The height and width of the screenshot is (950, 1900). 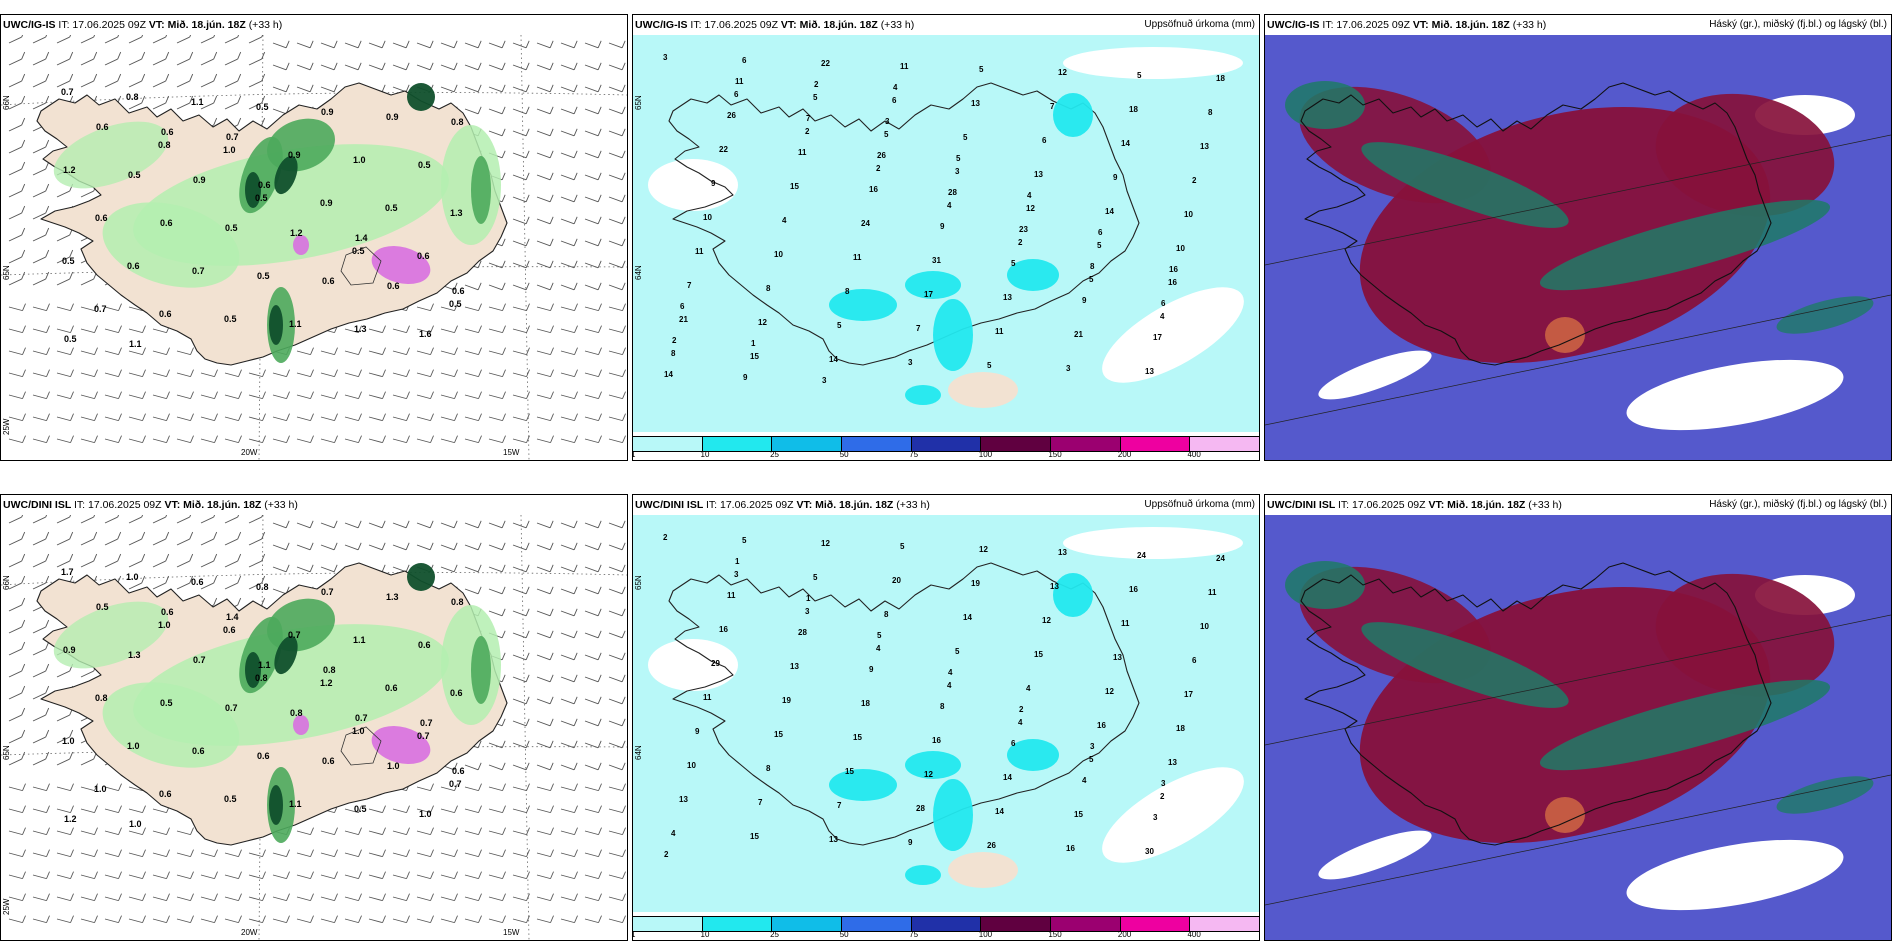 I want to click on panel-field-title: Uppsöfnuð úrkoma (mm), so click(x=1199, y=24).